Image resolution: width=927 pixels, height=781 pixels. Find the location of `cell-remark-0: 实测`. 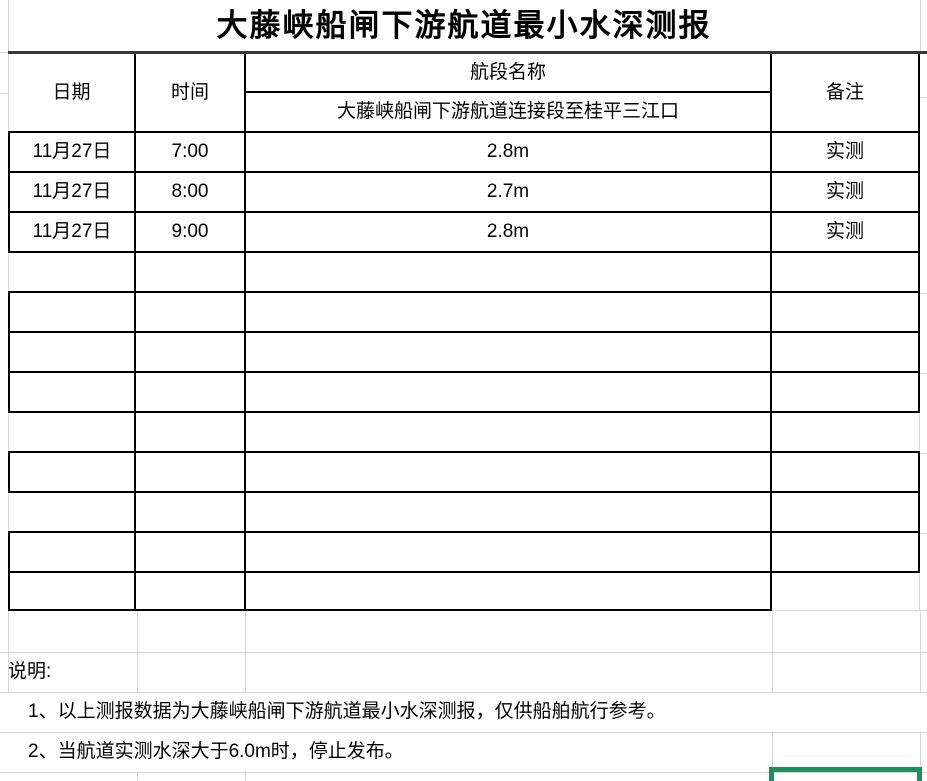

cell-remark-0: 实测 is located at coordinates (846, 152).